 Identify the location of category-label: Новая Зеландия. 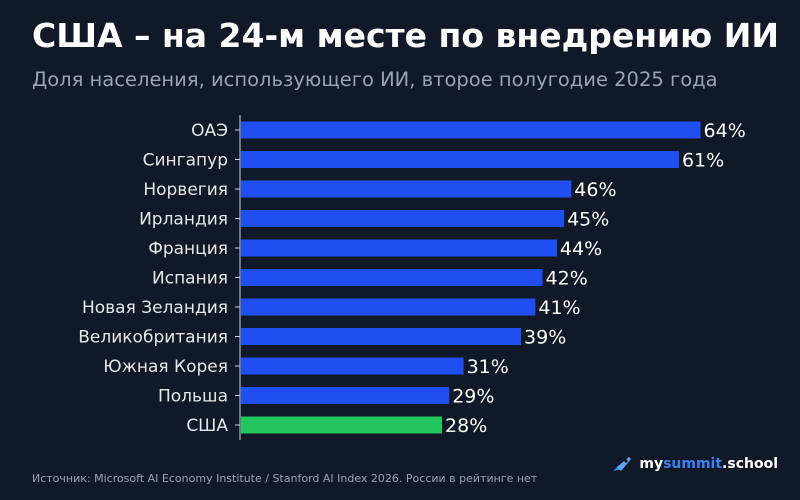
(155, 308).